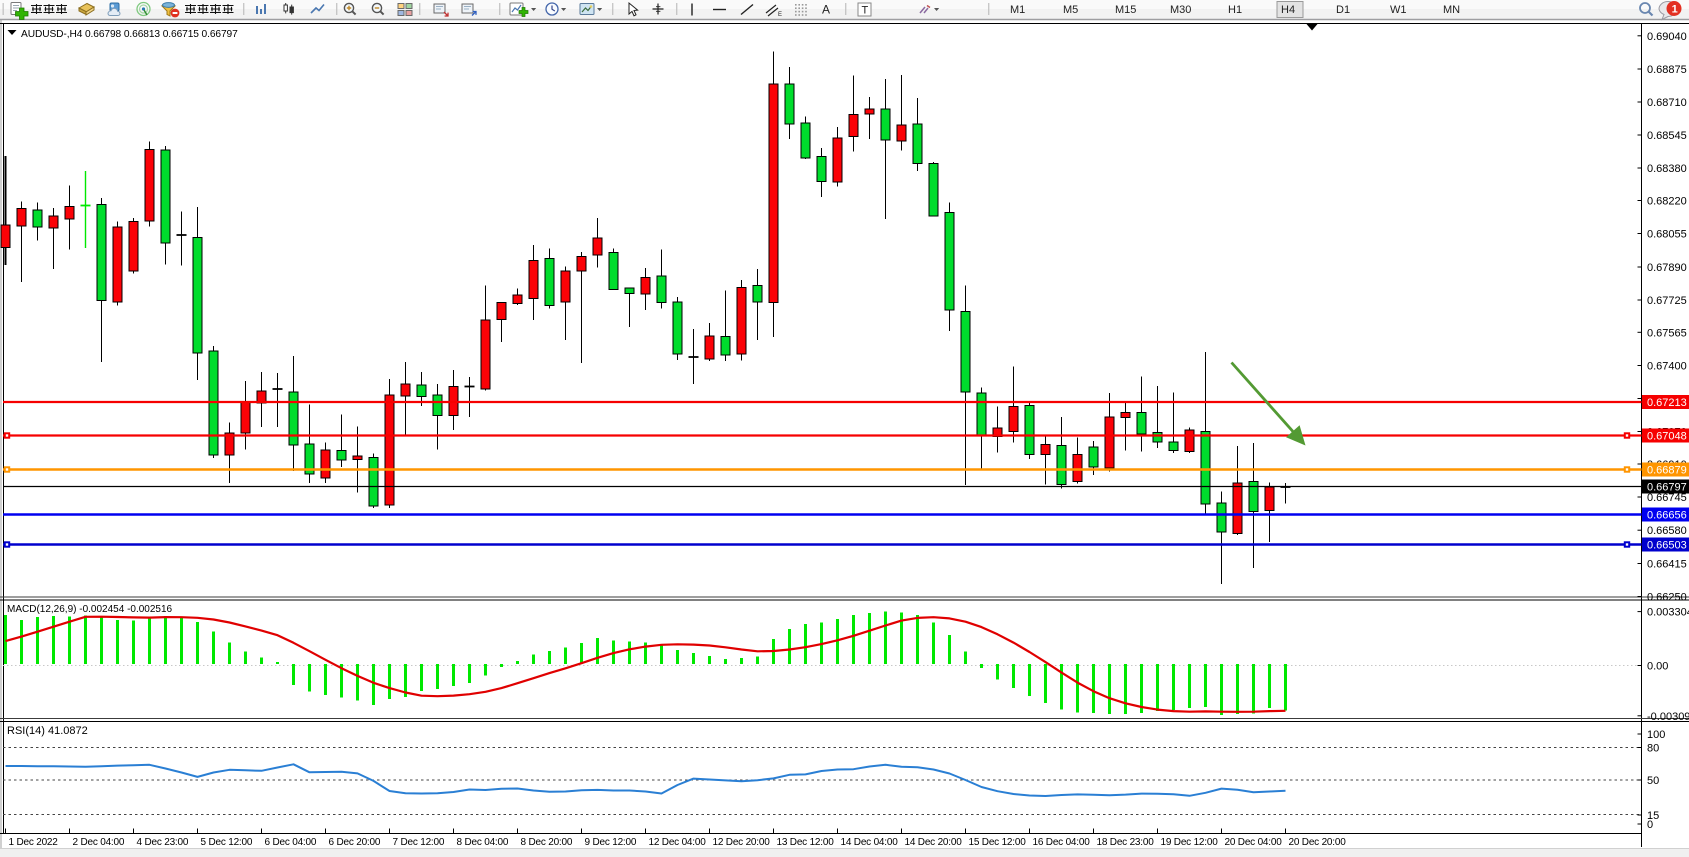 The height and width of the screenshot is (857, 1689). Describe the element at coordinates (826, 10) in the screenshot. I see `svg-text: A` at that location.